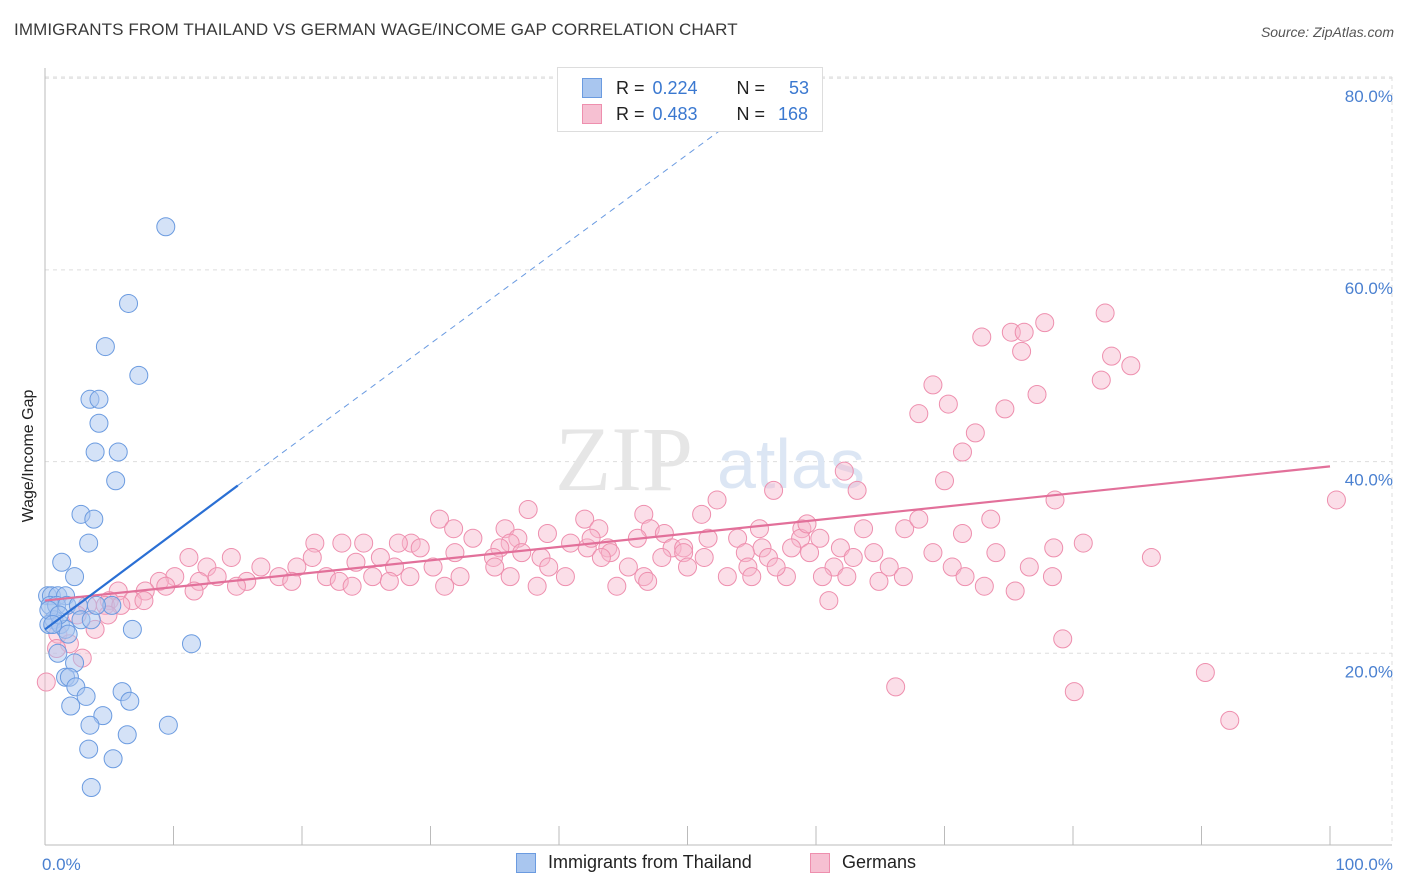 This screenshot has width=1406, height=892. What do you see at coordinates (751, 87) in the screenshot?
I see `legend-n-label: N =` at bounding box center [751, 87].